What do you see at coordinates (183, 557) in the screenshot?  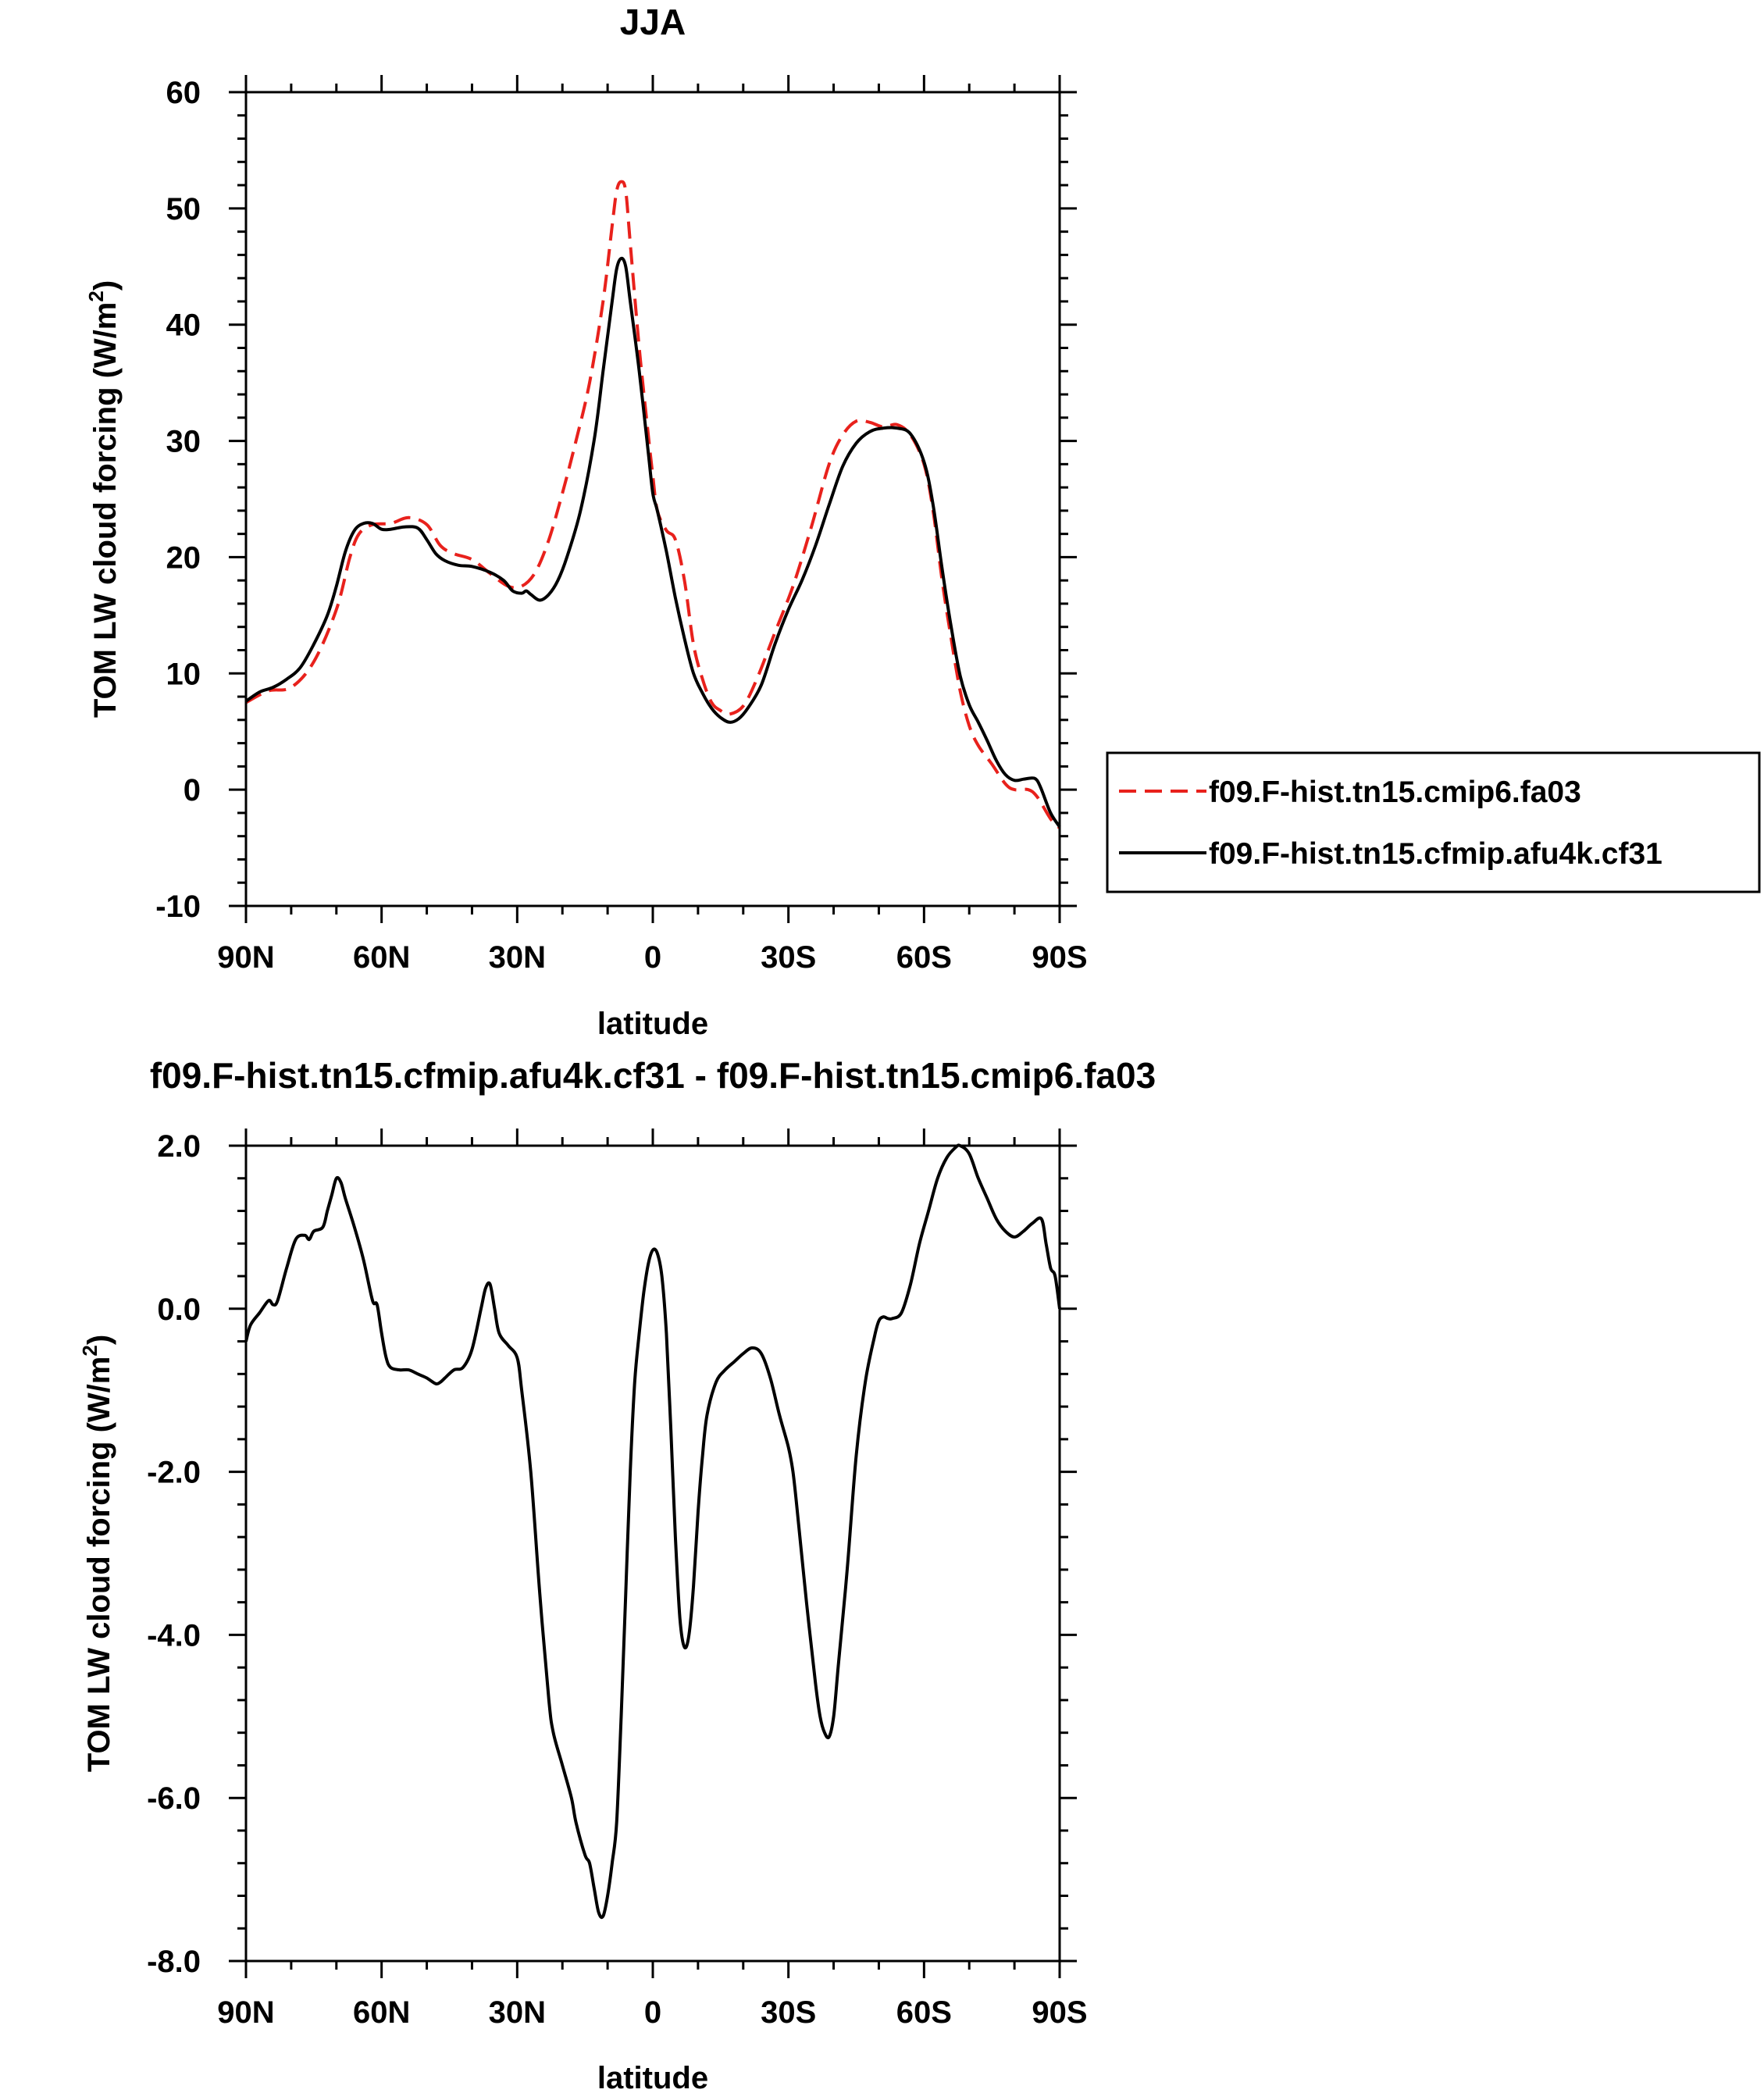 I see `y-tick-label: 20` at bounding box center [183, 557].